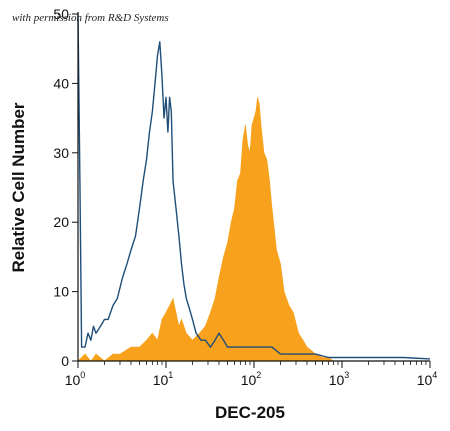 This screenshot has height=431, width=450. I want to click on x-tick-label: 10², so click(251, 379).